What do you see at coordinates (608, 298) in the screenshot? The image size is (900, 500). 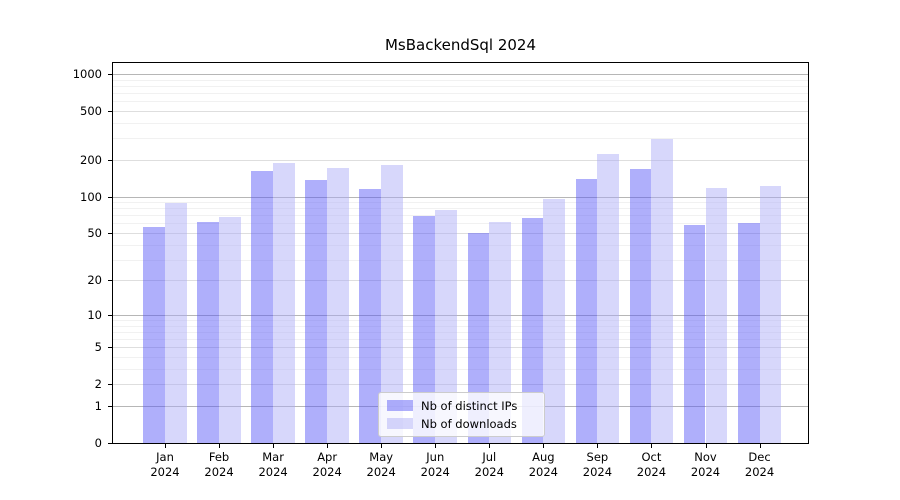 I see `bar-downloads-sep` at bounding box center [608, 298].